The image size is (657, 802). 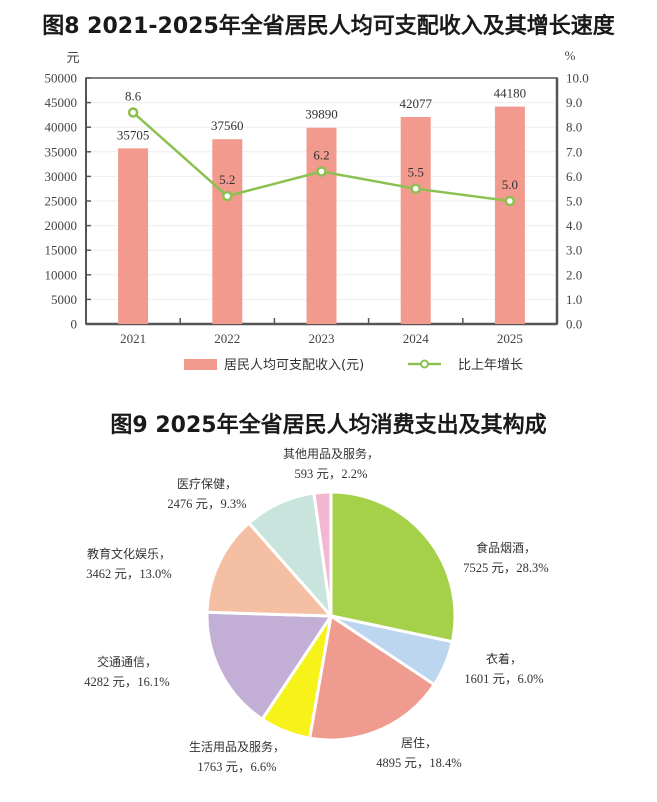 I want to click on pie-category-label: 居住，, so click(x=419, y=743).